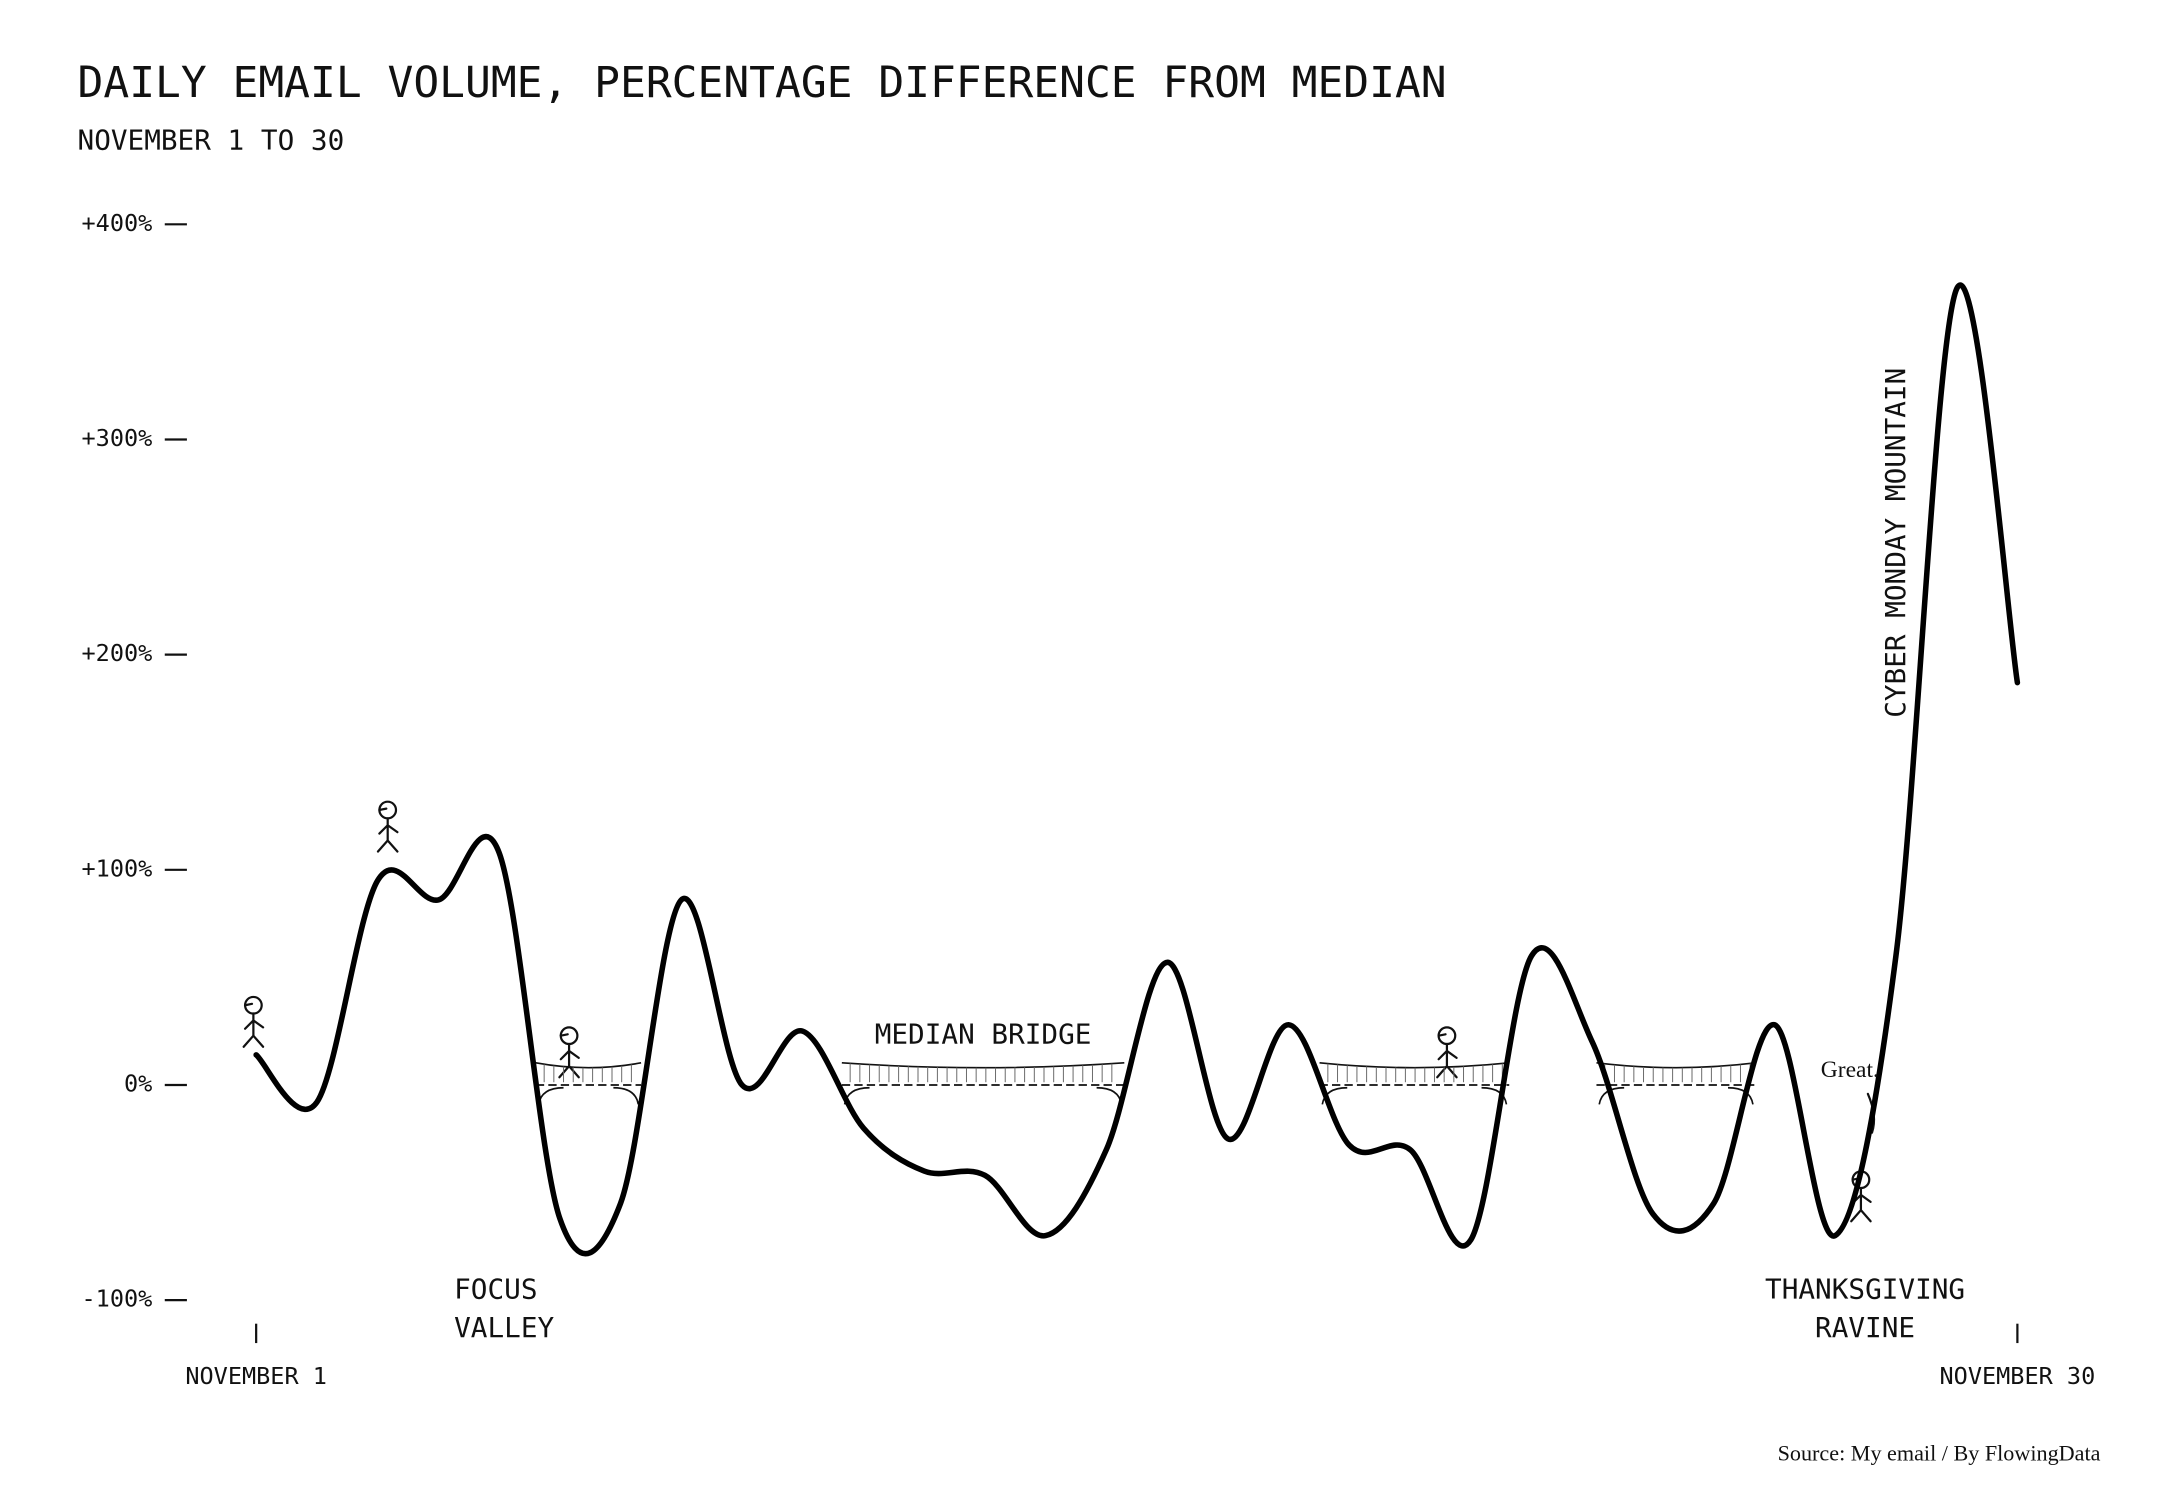 The height and width of the screenshot is (1512, 2160). What do you see at coordinates (495, 1288) in the screenshot?
I see `annotation: FOCUS` at bounding box center [495, 1288].